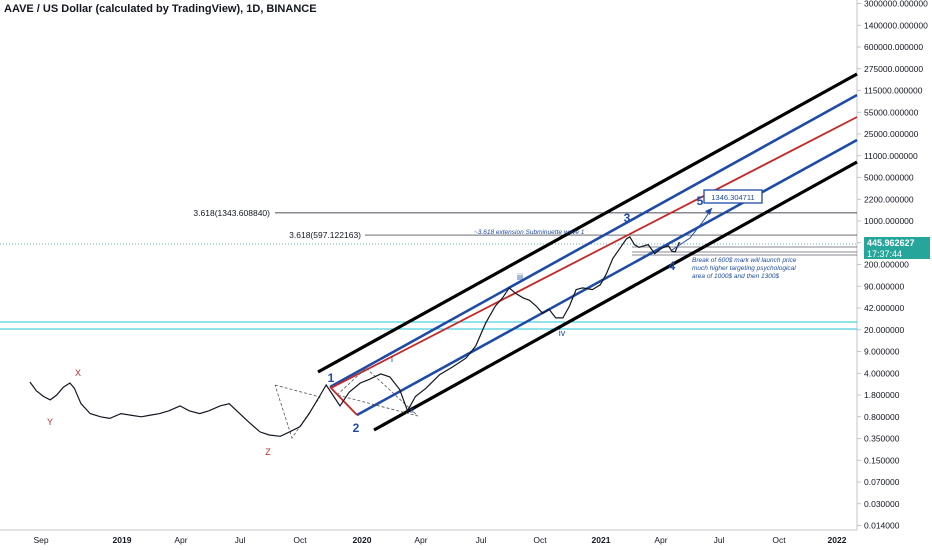  Describe the element at coordinates (891, 112) in the screenshot. I see `price-tick-label: 55000.000000` at that location.